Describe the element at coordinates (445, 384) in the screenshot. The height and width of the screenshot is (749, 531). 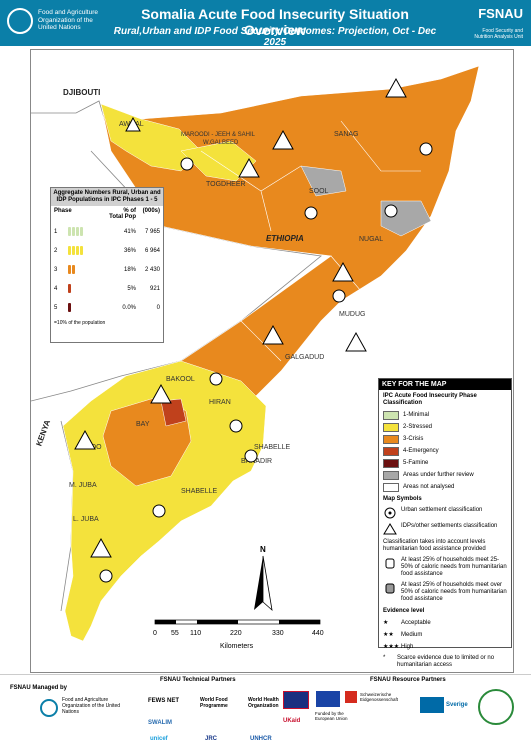
I see `legend-title: KEY FOR THE MAP` at that location.